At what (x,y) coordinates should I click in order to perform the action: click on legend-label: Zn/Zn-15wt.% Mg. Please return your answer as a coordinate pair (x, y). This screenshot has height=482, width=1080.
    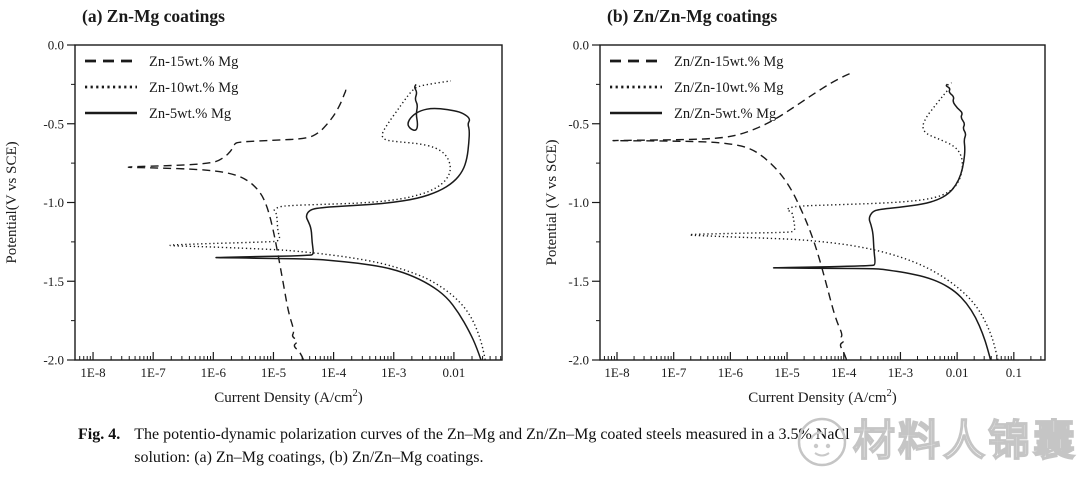
    Looking at the image, I should click on (729, 62).